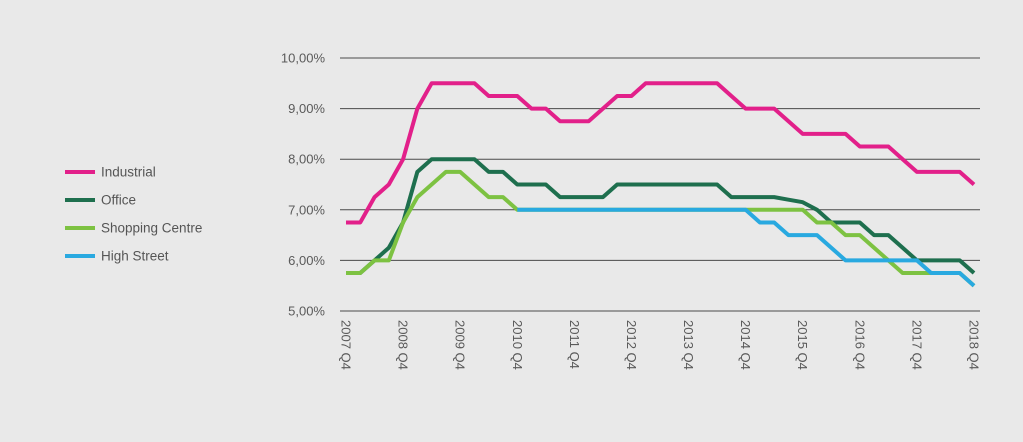 This screenshot has width=1023, height=442. Describe the element at coordinates (916, 345) in the screenshot. I see `x-tick-label: 2017 Q4` at that location.